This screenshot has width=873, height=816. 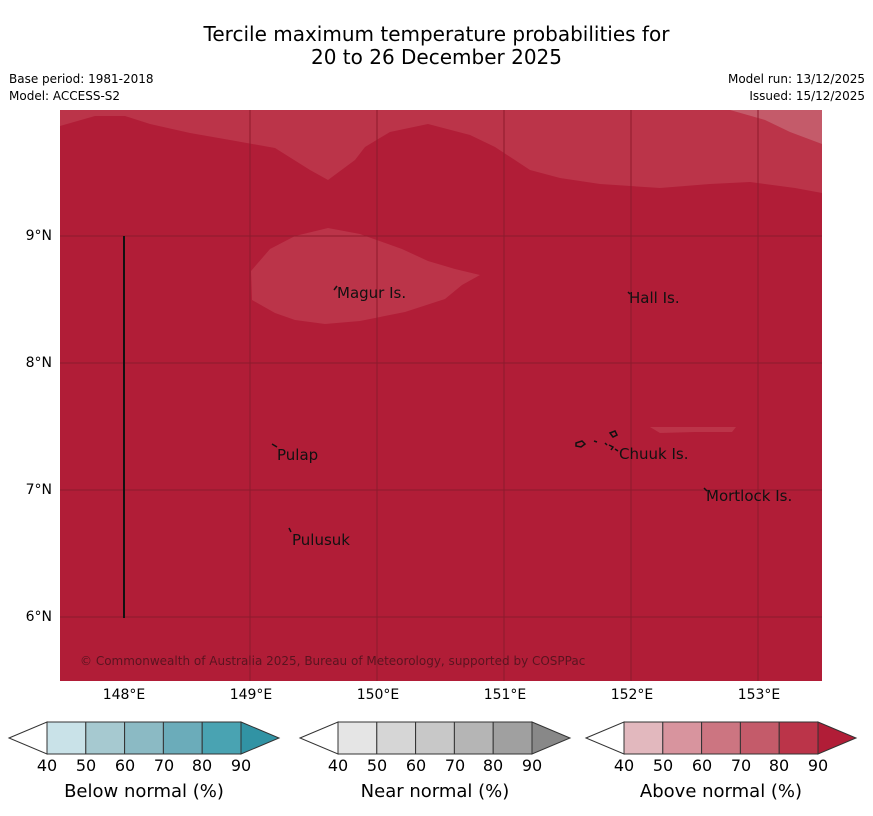 I want to click on near-tick-80: 80, so click(x=493, y=765).